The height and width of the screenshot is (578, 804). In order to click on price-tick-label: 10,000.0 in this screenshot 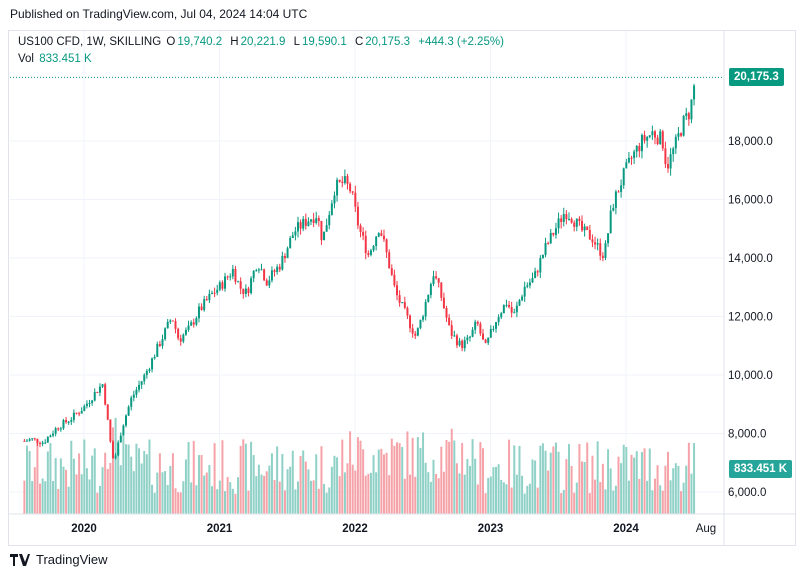, I will do `click(750, 376)`.